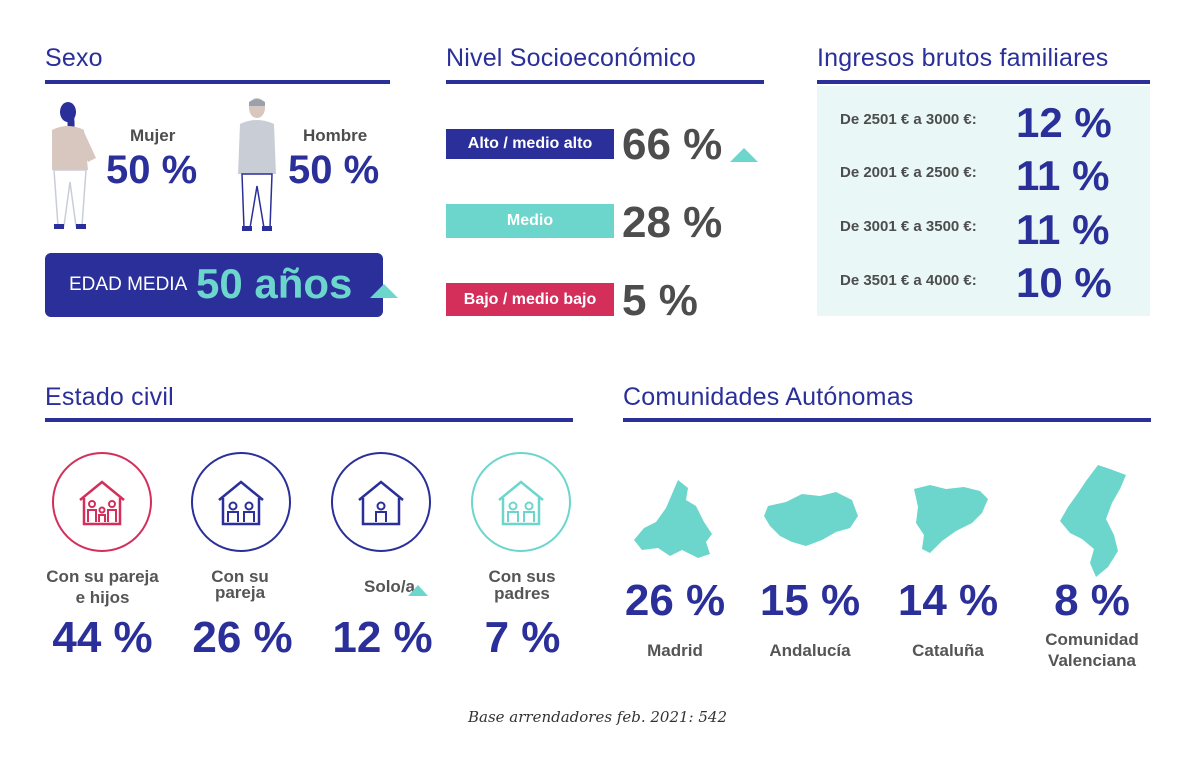  Describe the element at coordinates (768, 397) in the screenshot. I see `comunidades-title: Comunidades Autónomas` at that location.